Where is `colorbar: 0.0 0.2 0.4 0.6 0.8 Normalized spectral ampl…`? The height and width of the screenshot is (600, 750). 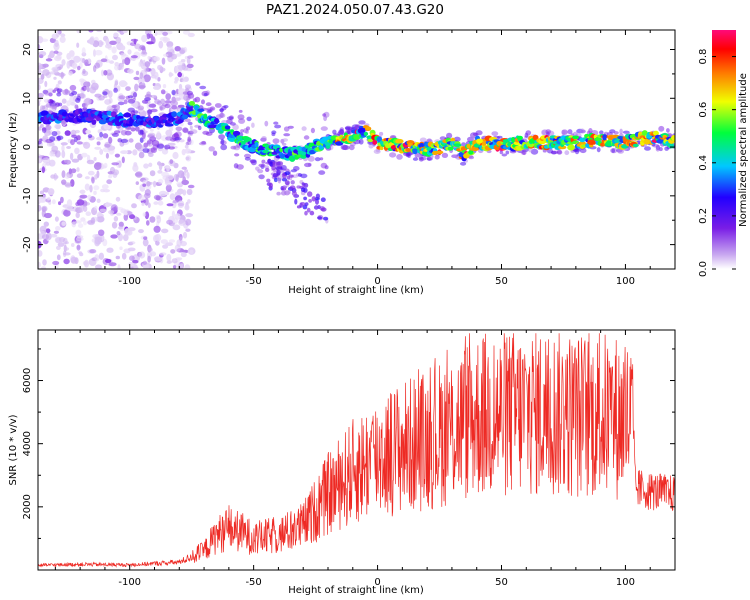 colorbar: 0.0 0.2 0.4 0.6 0.8 Normalized spectral ampl… is located at coordinates (723, 153).